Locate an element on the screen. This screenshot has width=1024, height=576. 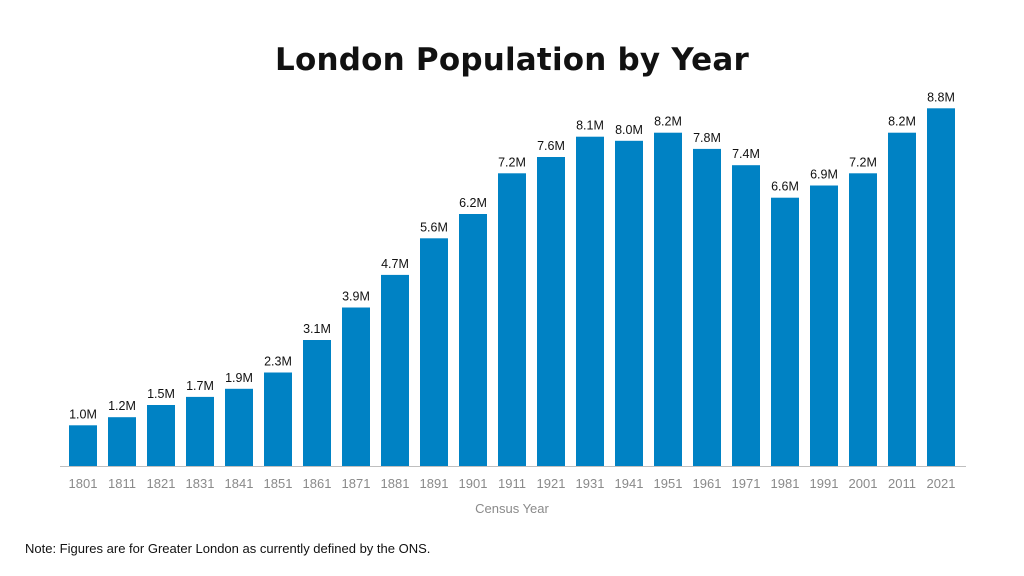
chart-title: London Population by Year is located at coordinates (512, 60).